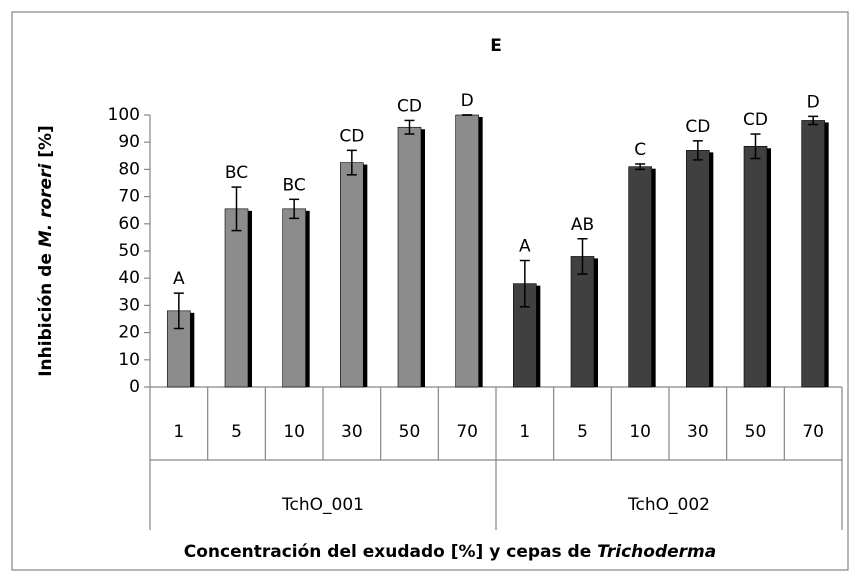 The height and width of the screenshot is (581, 859). I want to click on significance-letter: AB, so click(582, 225).